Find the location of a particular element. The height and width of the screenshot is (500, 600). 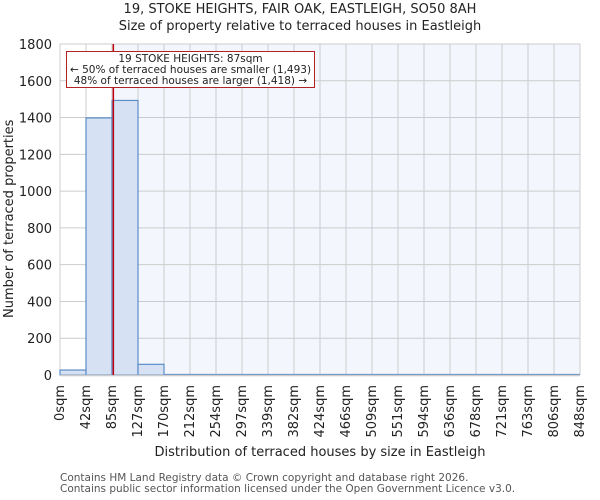

y-tick-label: 800 is located at coordinates (39, 229).